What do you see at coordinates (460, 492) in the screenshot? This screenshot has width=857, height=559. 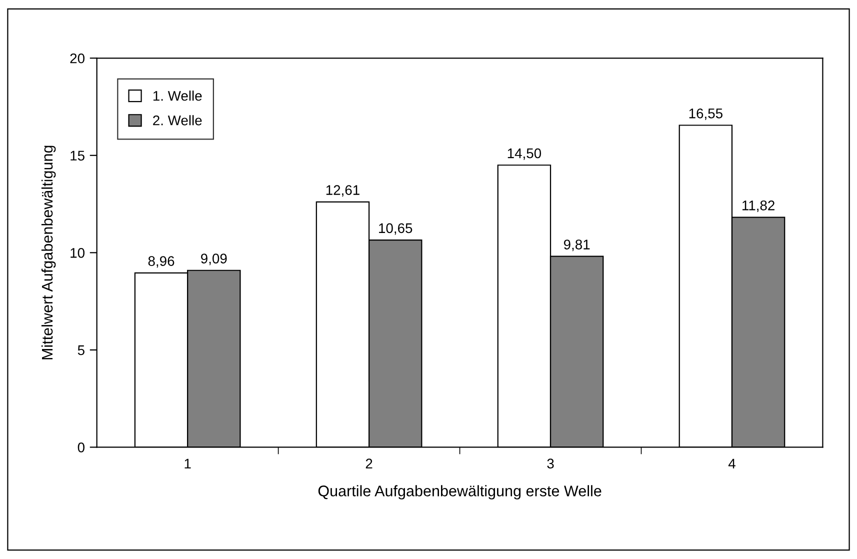 I see `x-axis-title: Quartile Aufgabenbewältigung erste Welle` at bounding box center [460, 492].